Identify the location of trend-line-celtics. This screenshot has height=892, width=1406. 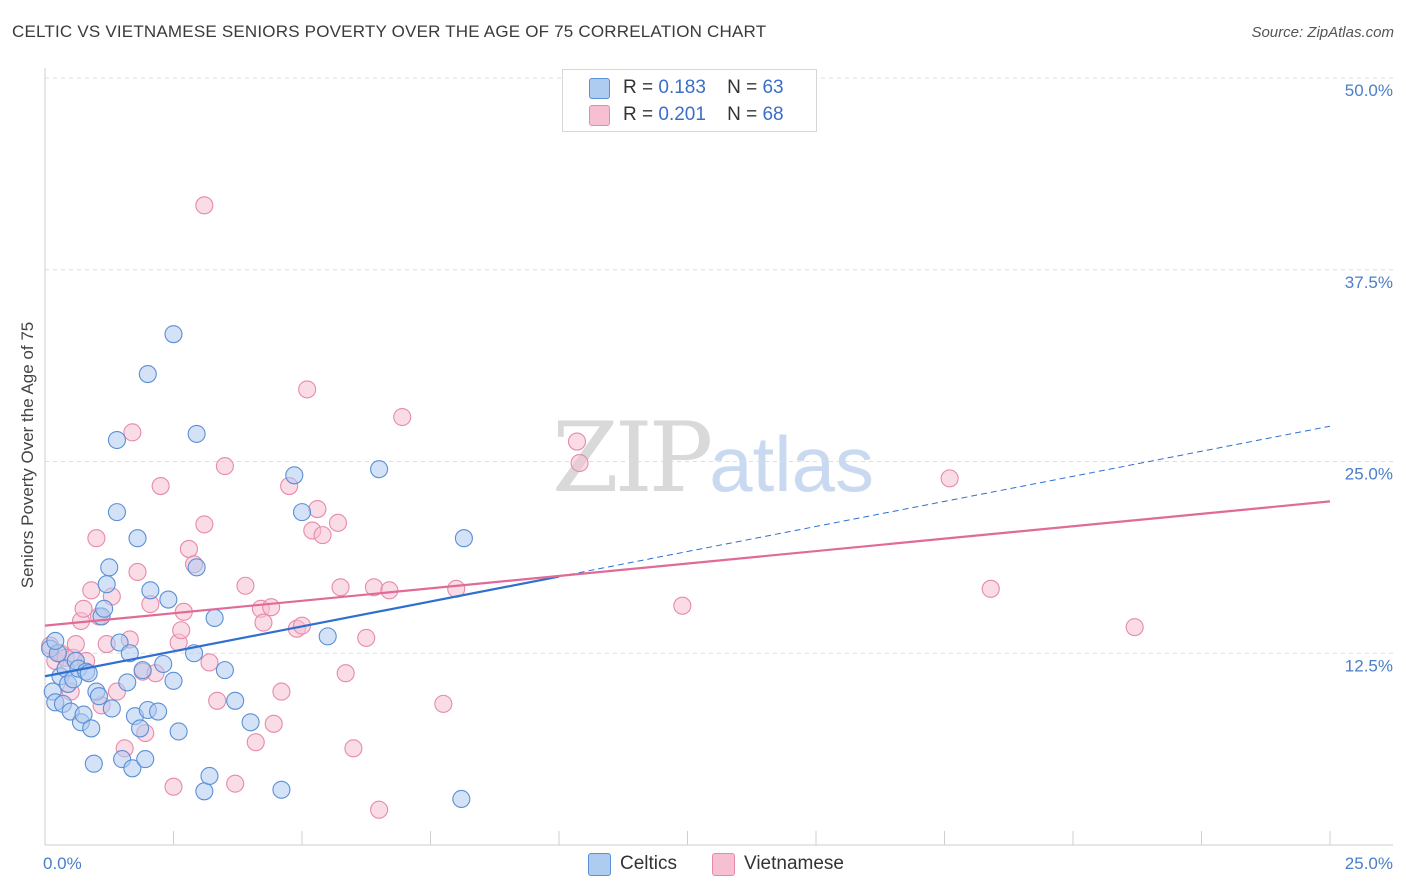
(302, 626).